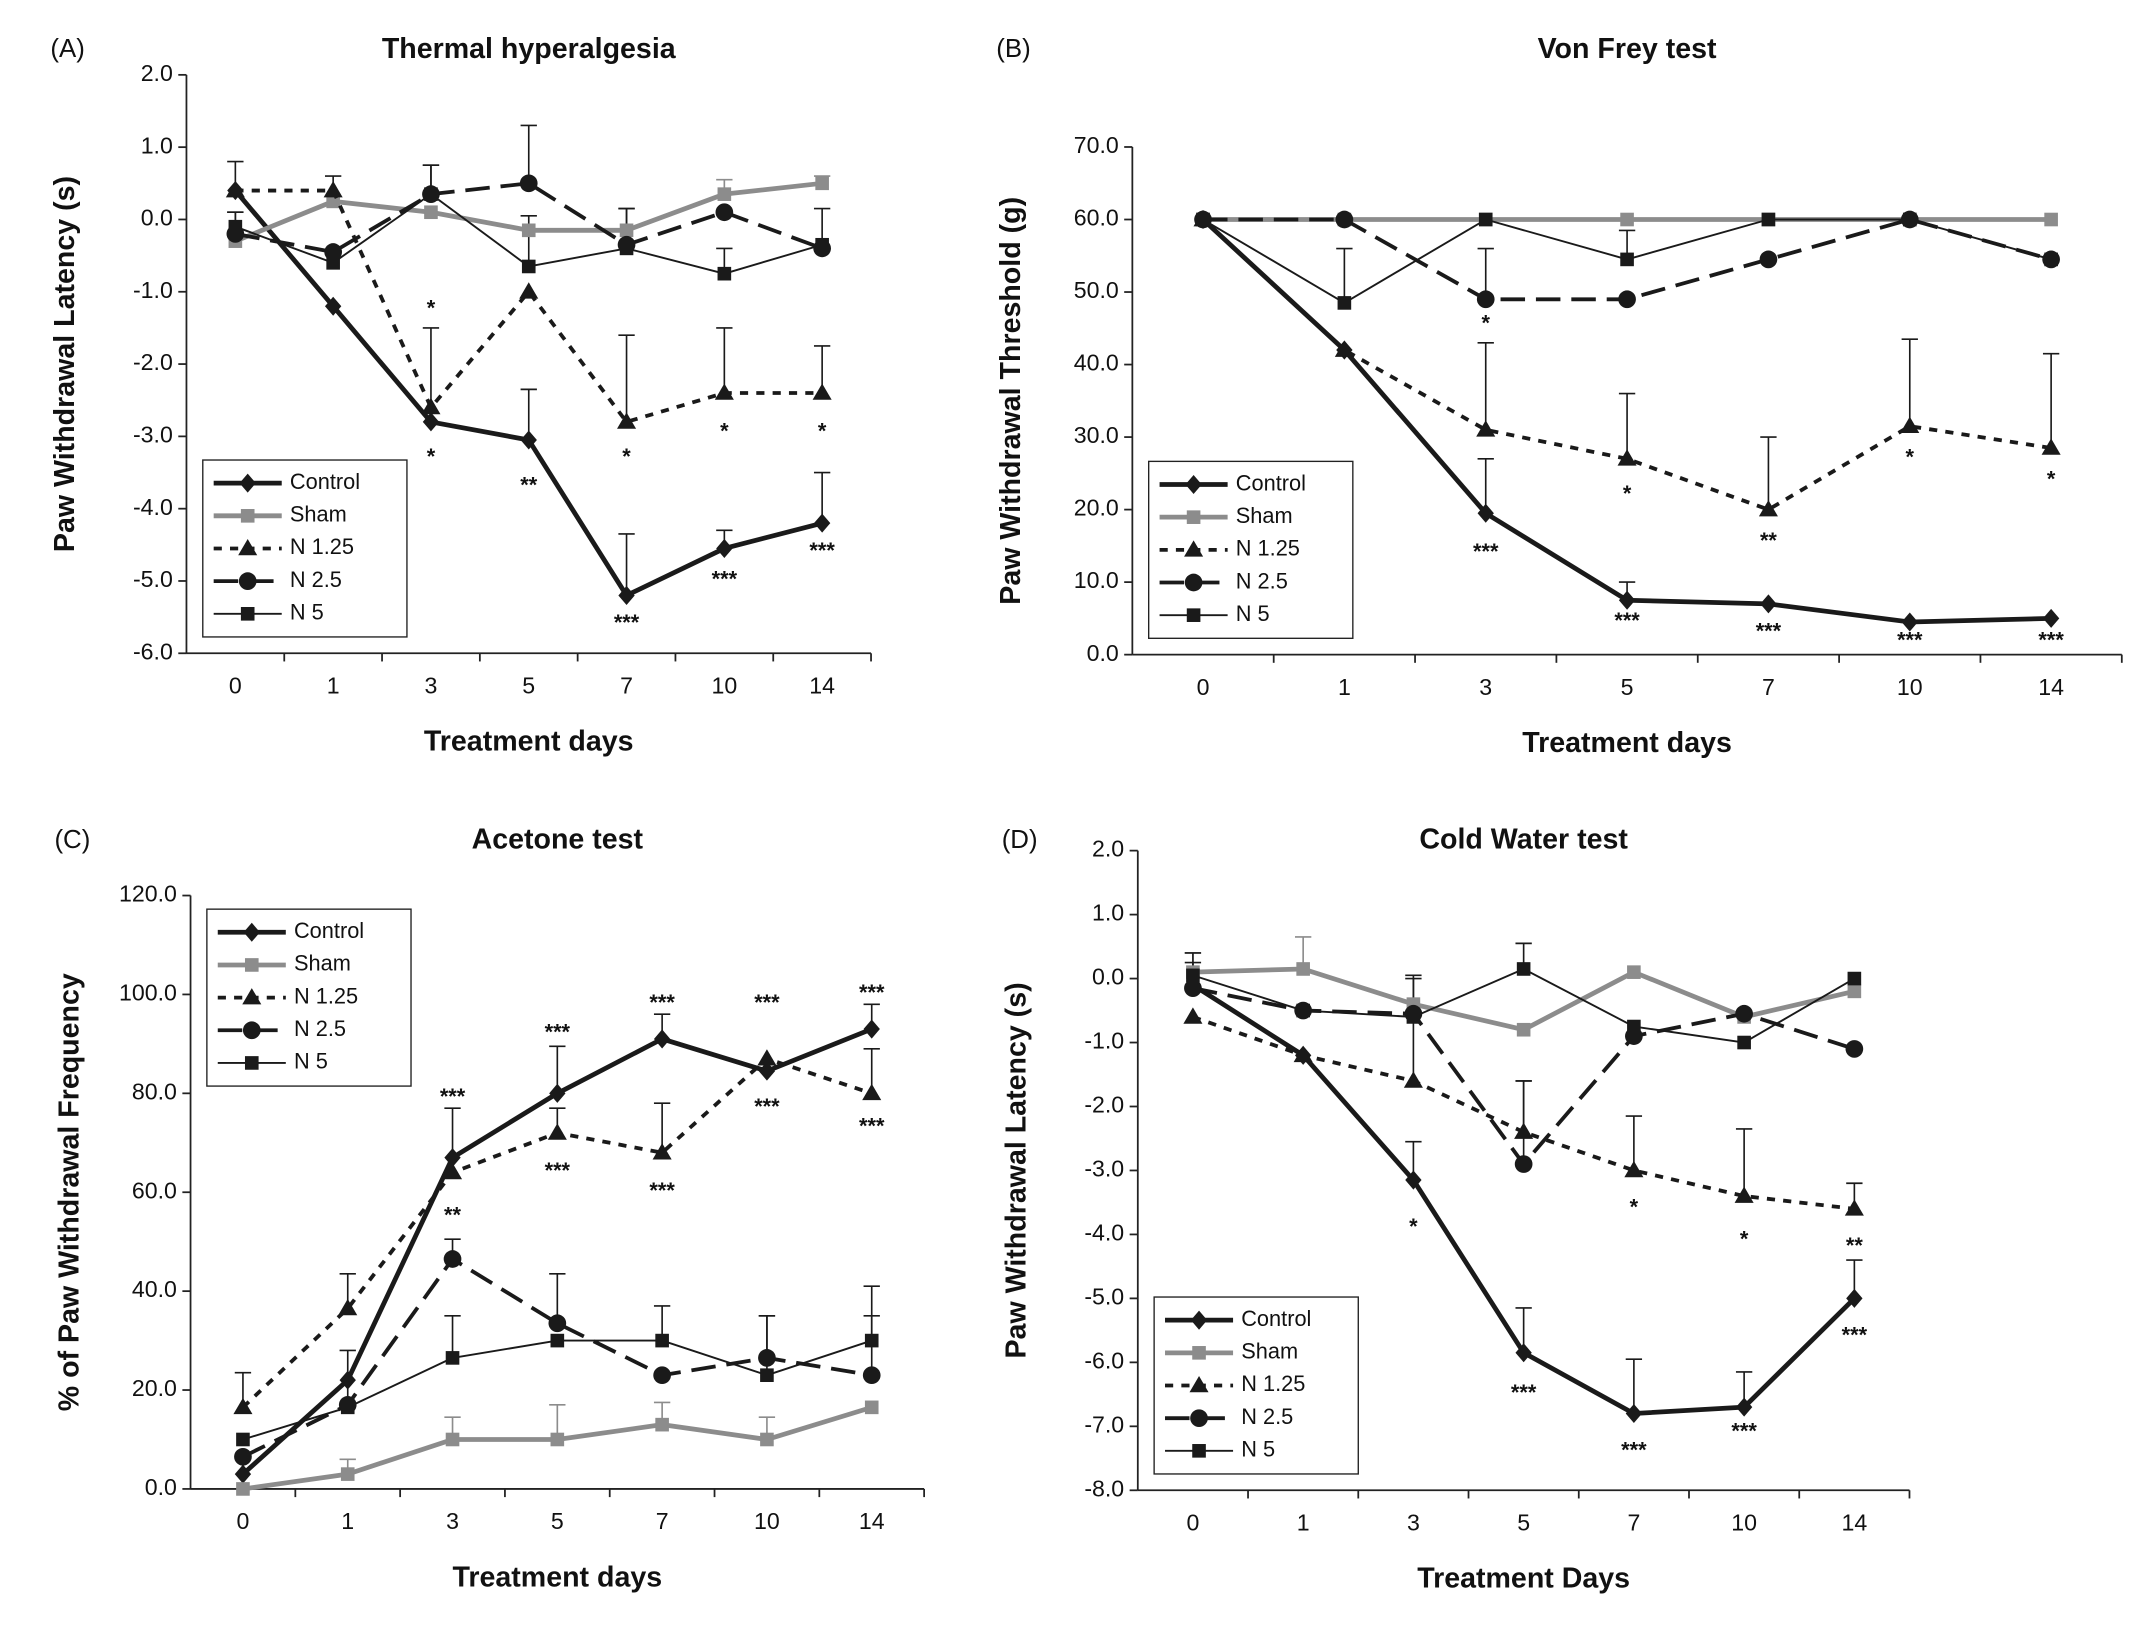 The image size is (2134, 1625). Describe the element at coordinates (2051, 687) in the screenshot. I see `x-tick-label: 14` at that location.